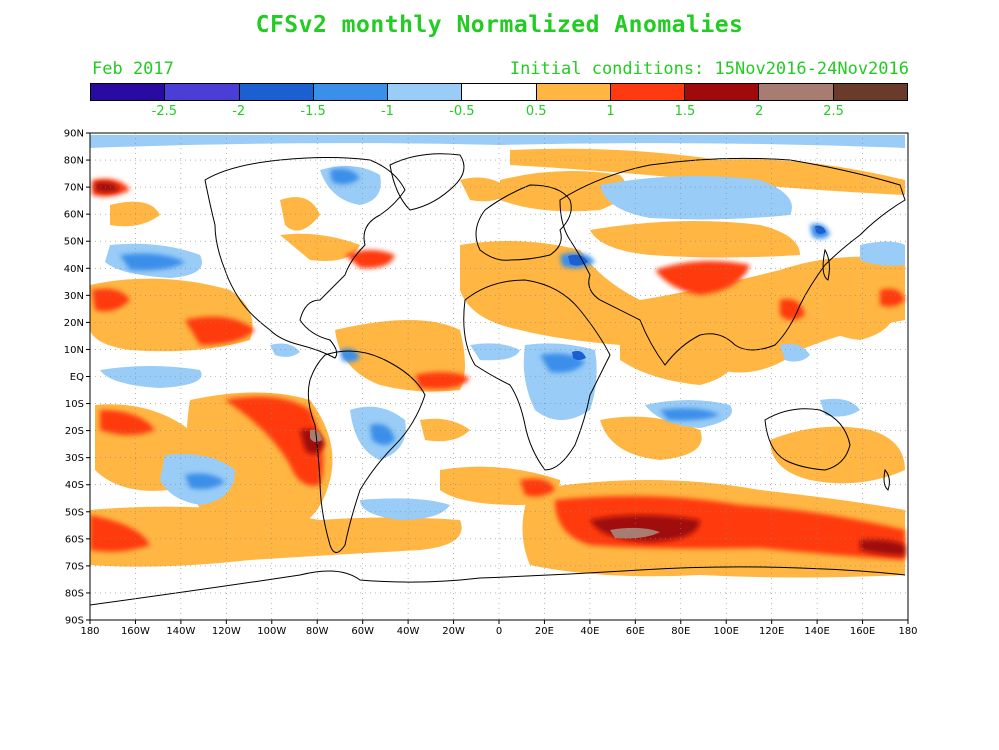 The width and height of the screenshot is (999, 750). Describe the element at coordinates (74, 134) in the screenshot. I see `latitude-label: 90N` at that location.